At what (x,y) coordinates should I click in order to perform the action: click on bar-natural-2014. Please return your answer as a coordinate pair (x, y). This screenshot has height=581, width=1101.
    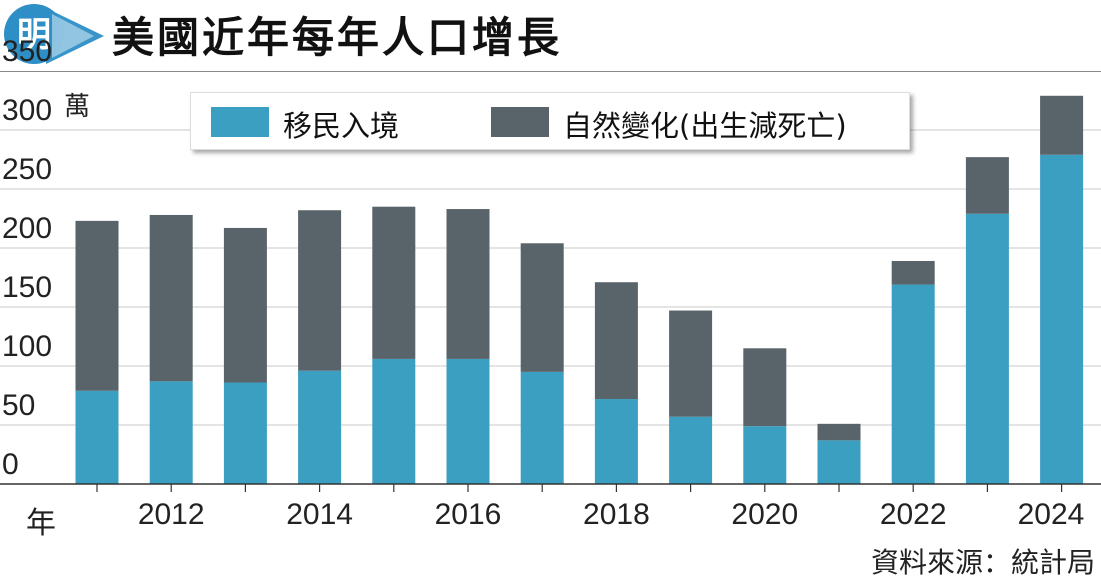
    Looking at the image, I should click on (320, 290).